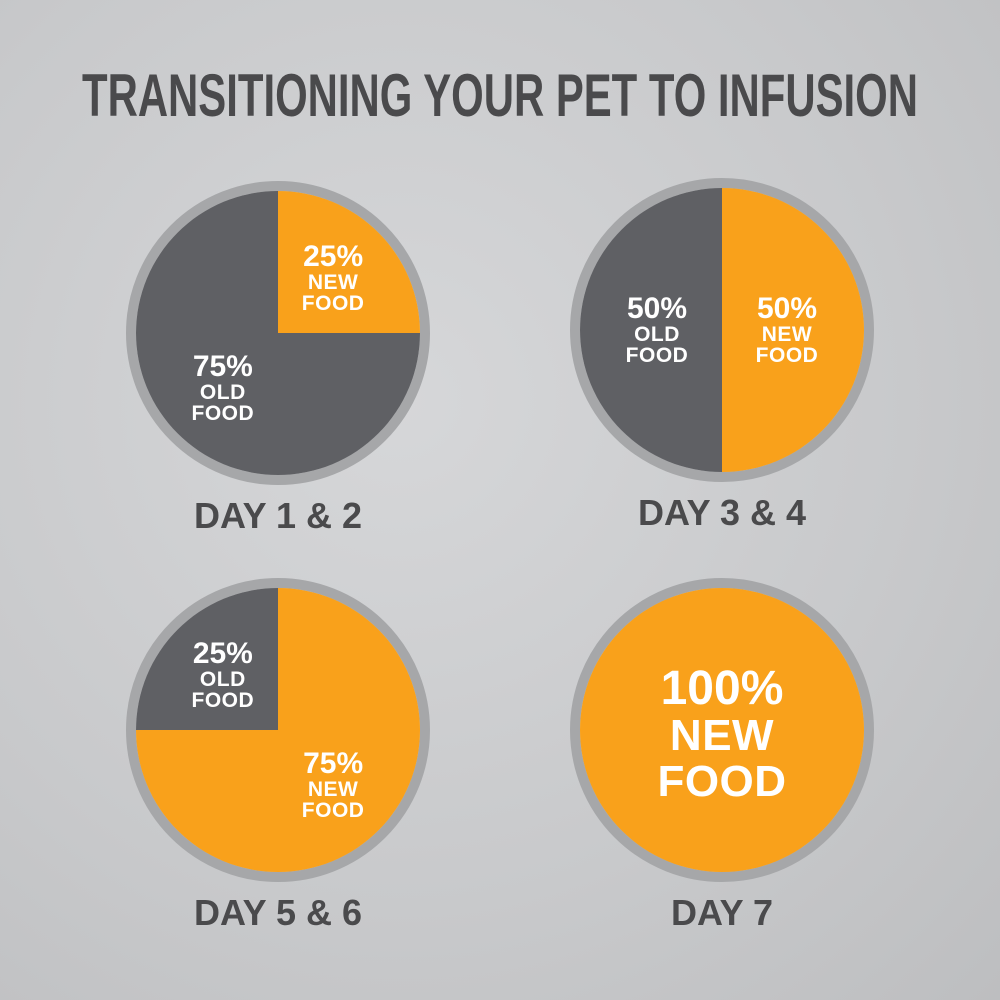  What do you see at coordinates (722, 912) in the screenshot?
I see `pie-title: DAY 7` at bounding box center [722, 912].